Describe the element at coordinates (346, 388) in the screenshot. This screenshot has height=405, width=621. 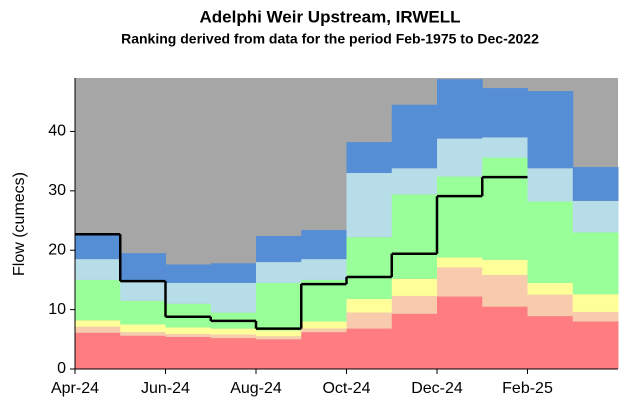
I see `x-tick-label: Oct-24` at that location.